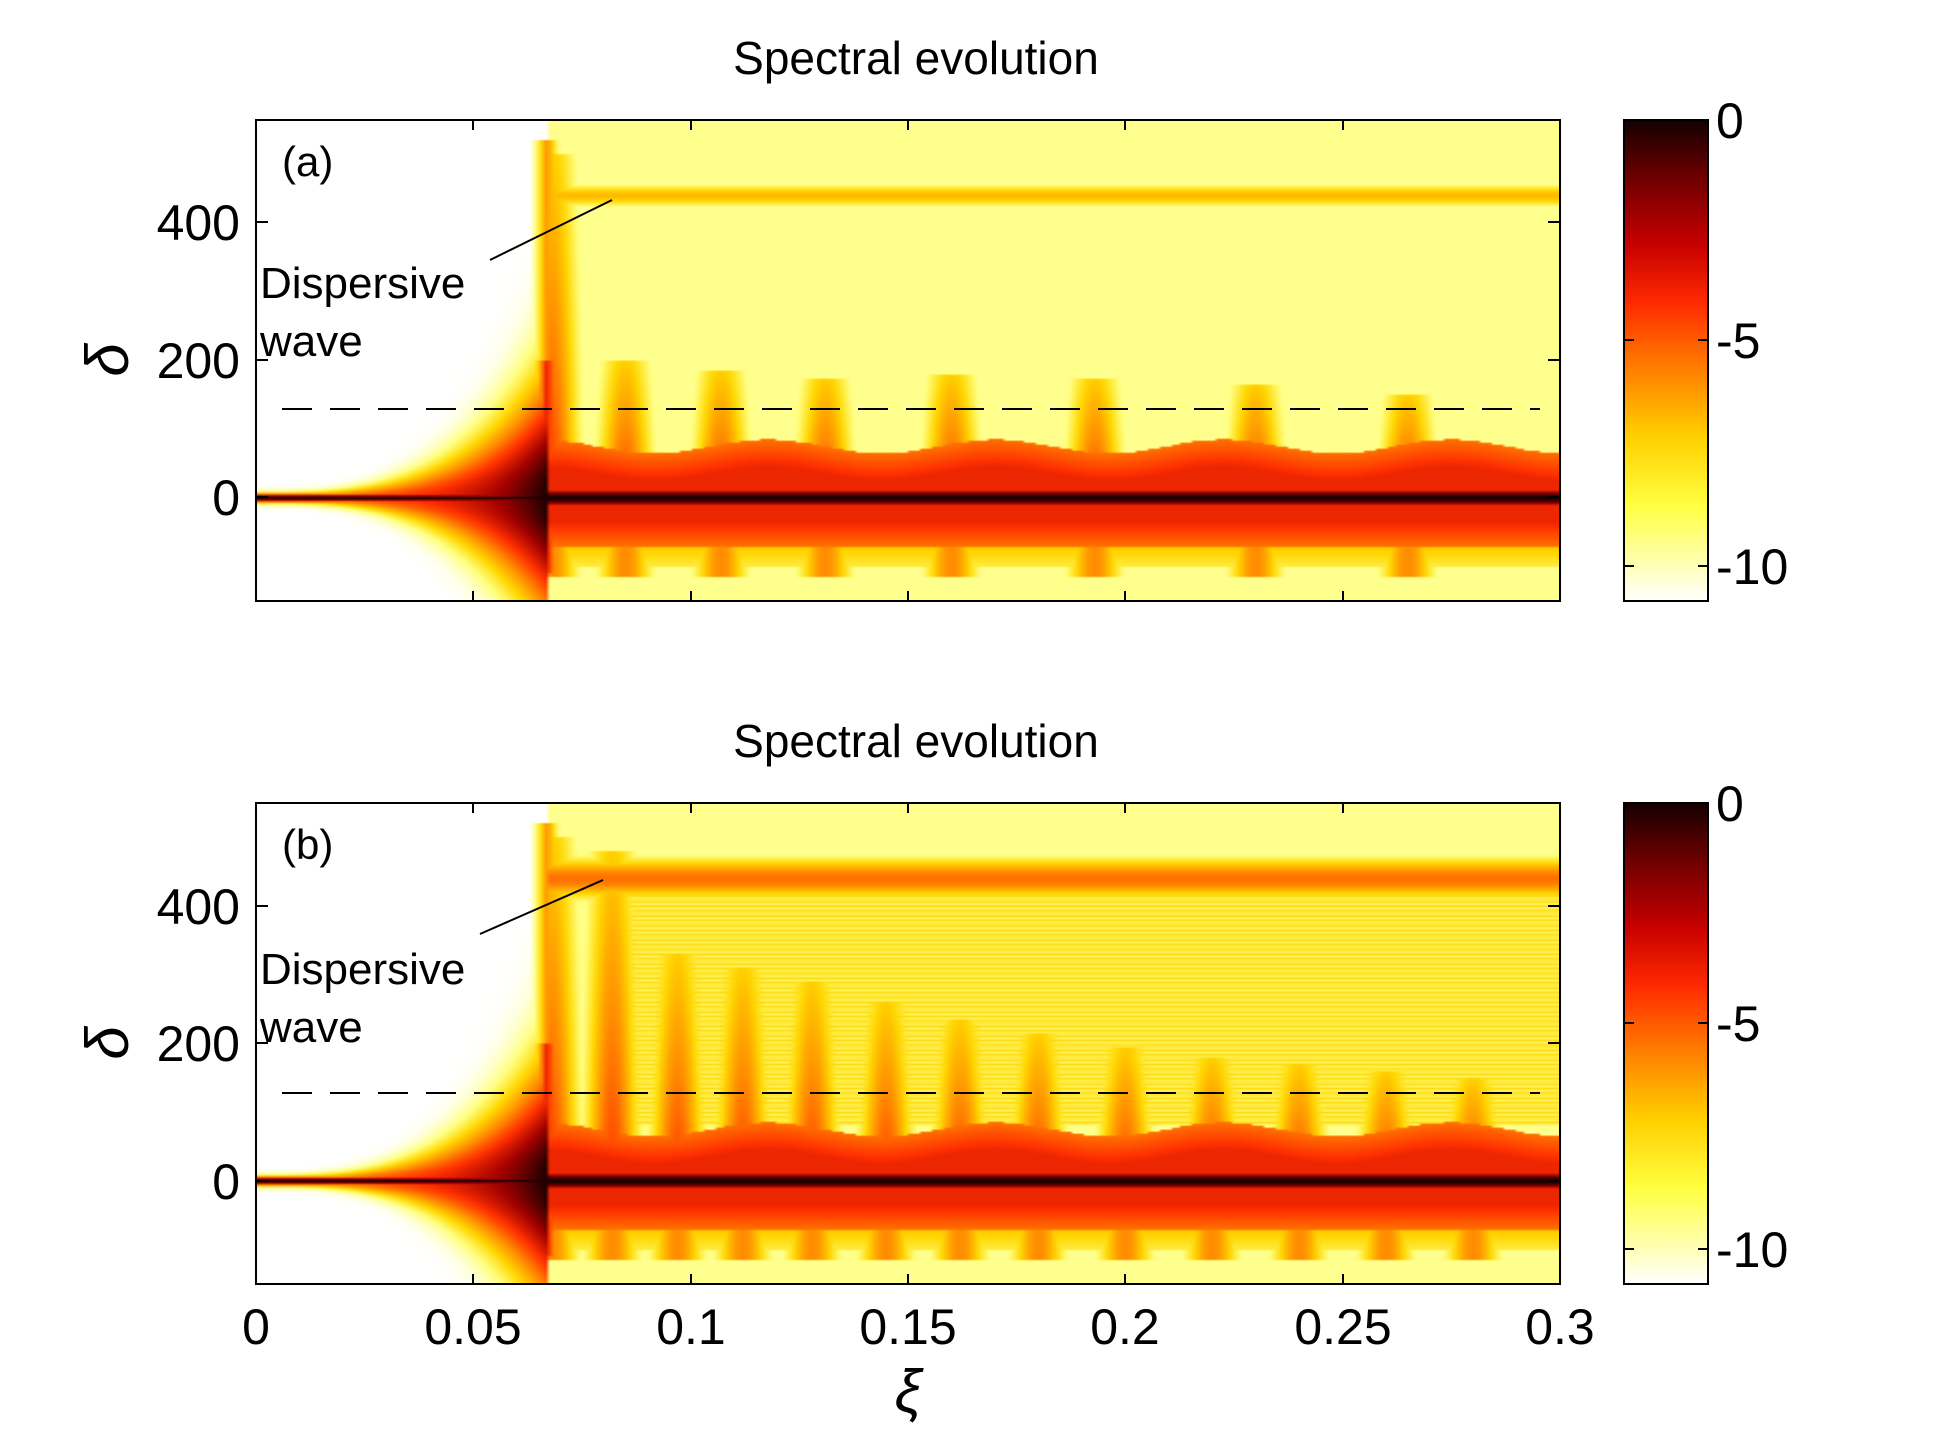 Image resolution: width=1950 pixels, height=1434 pixels. I want to click on x-tick-label: 0.25, so click(1342, 1327).